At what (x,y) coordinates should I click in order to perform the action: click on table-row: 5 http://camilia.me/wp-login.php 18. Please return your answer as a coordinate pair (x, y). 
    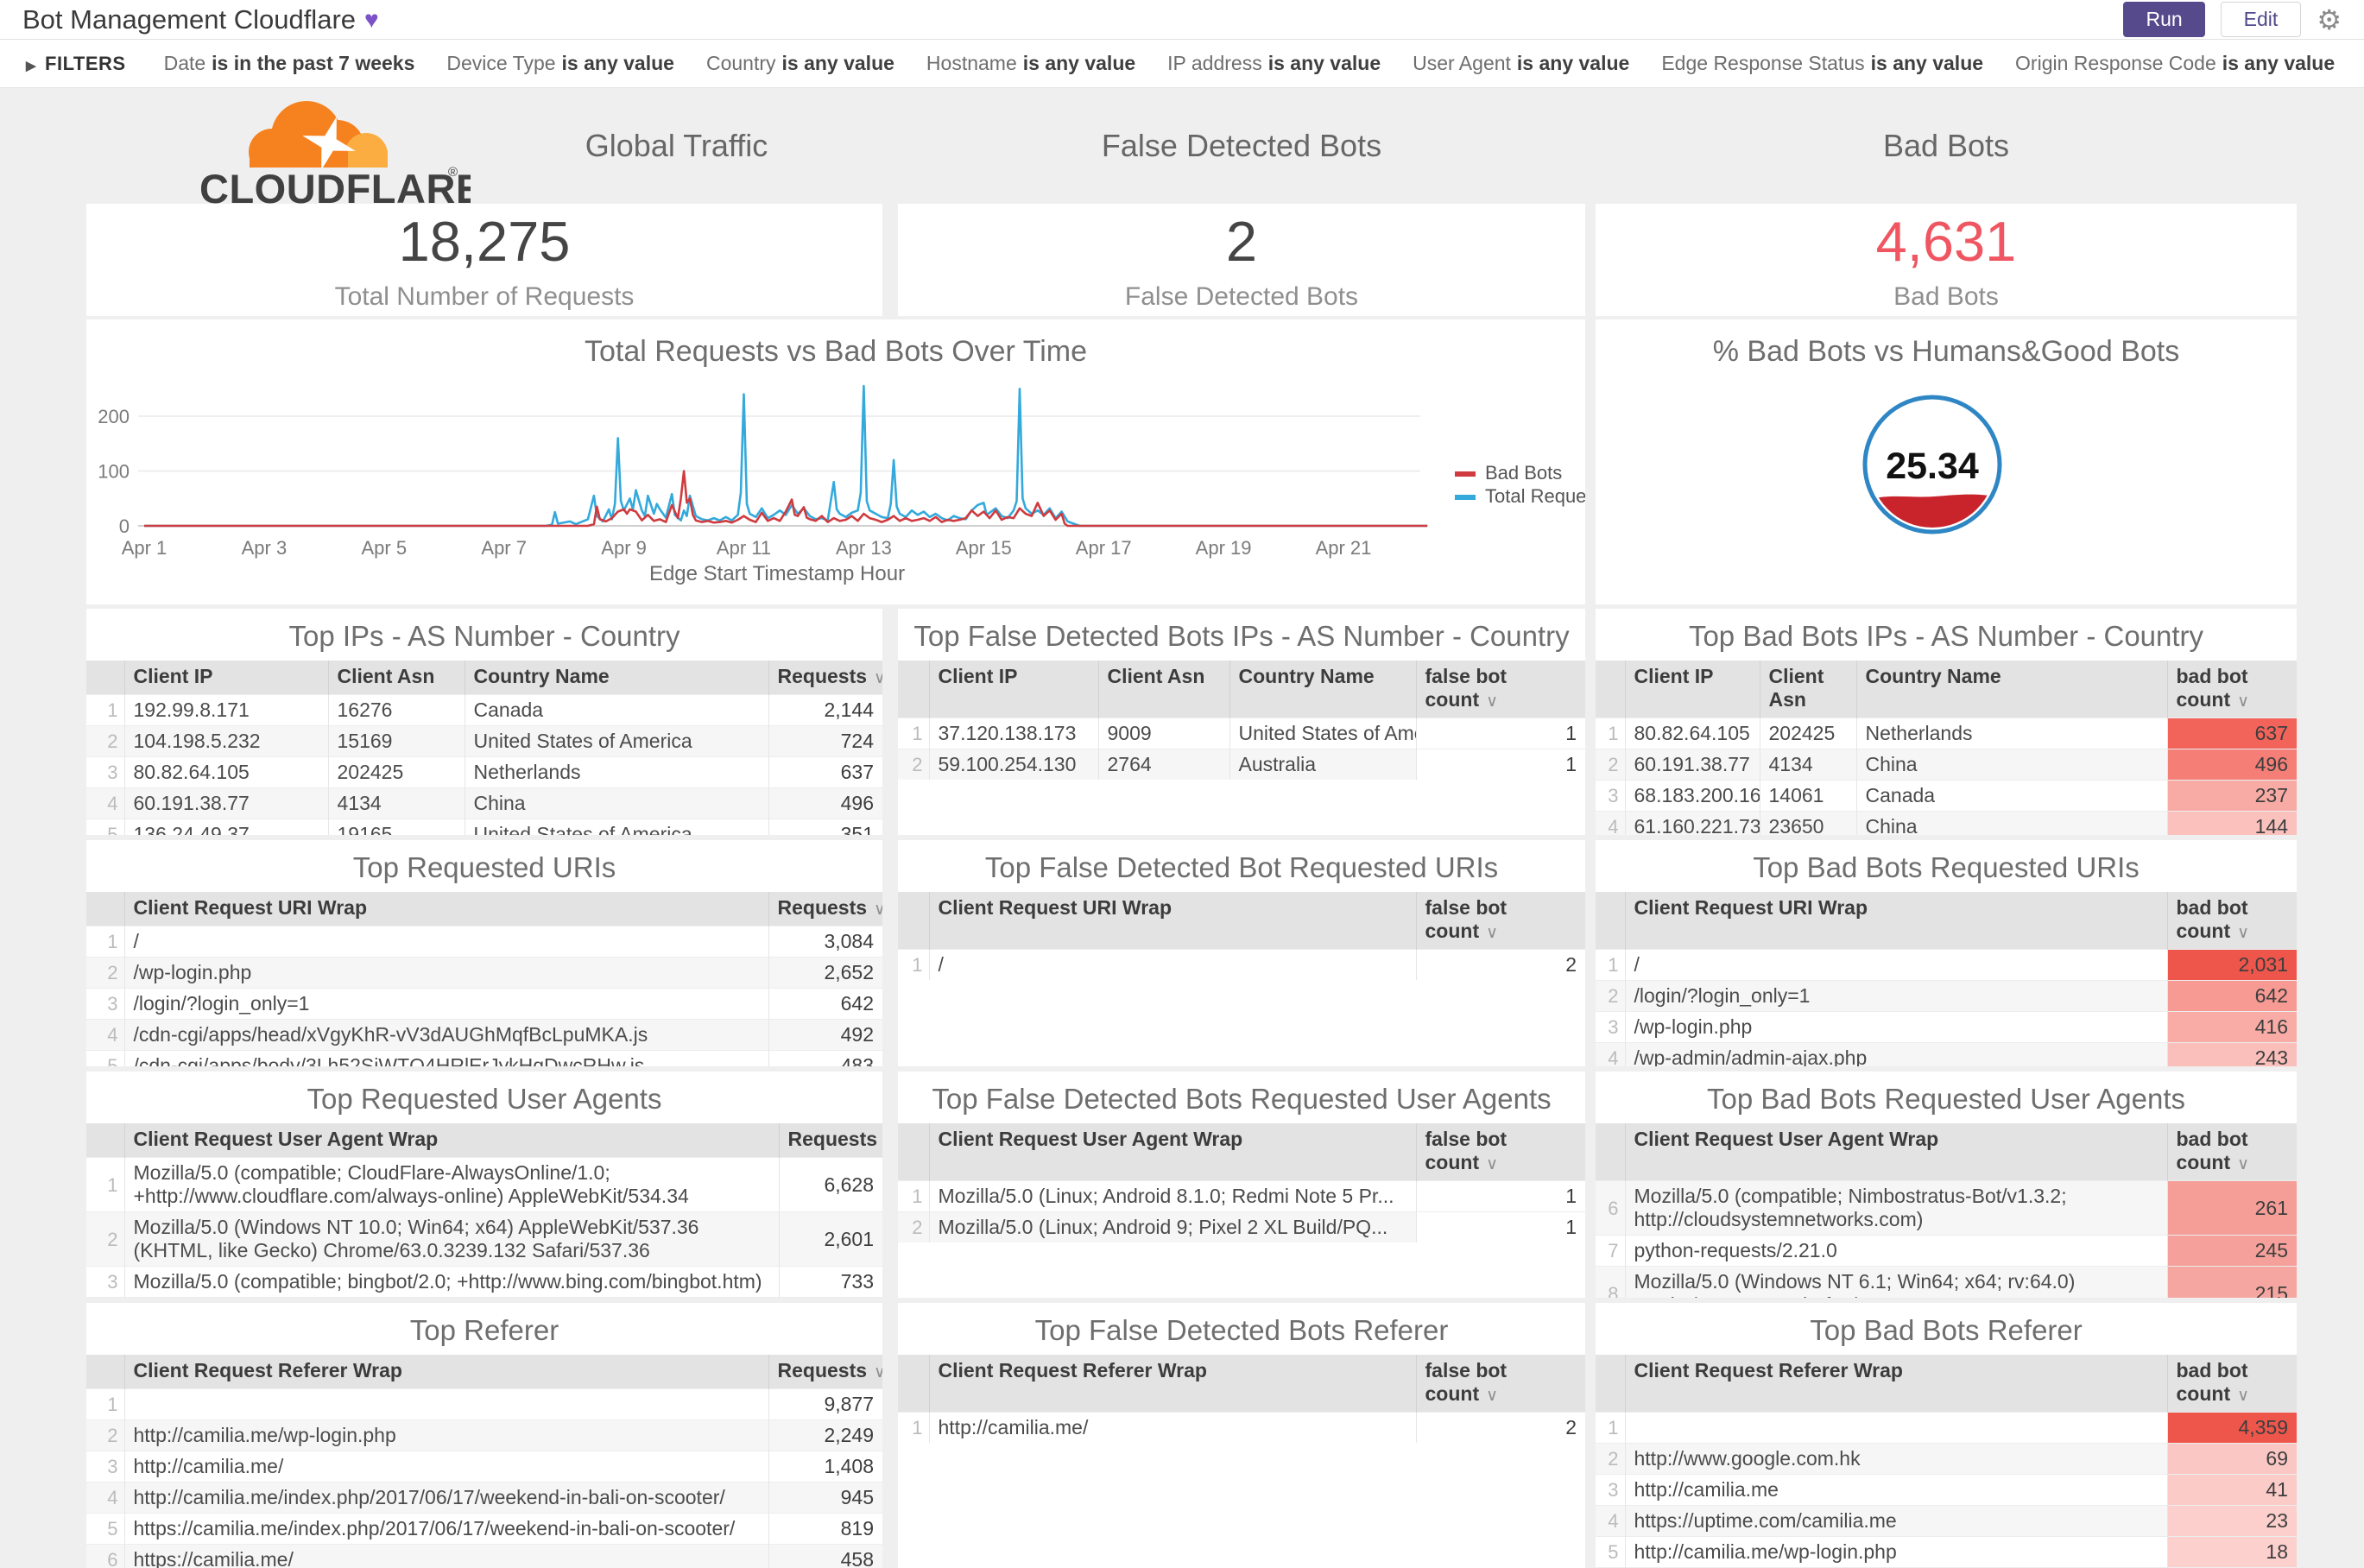
    Looking at the image, I should click on (1946, 1552).